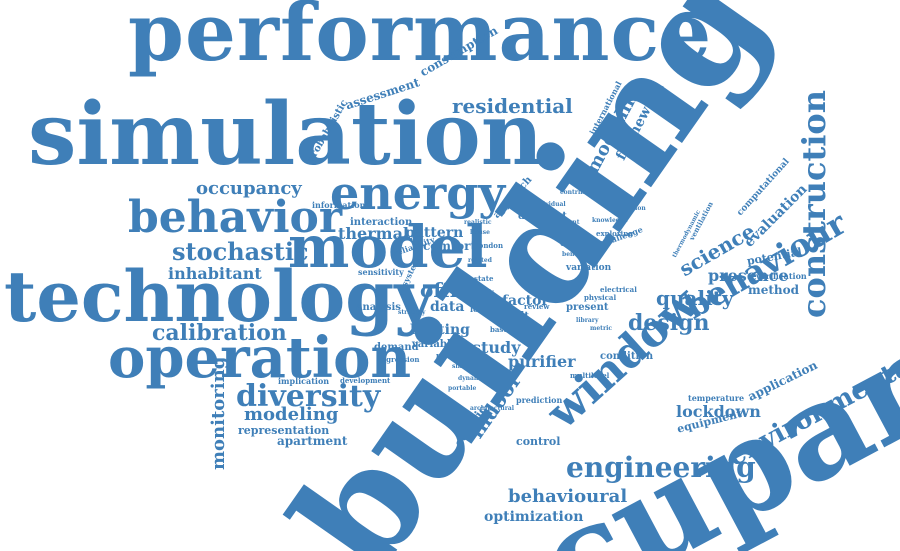 This screenshot has height=551, width=900. What do you see at coordinates (661, 467) in the screenshot?
I see `word-engineering: engineering` at bounding box center [661, 467].